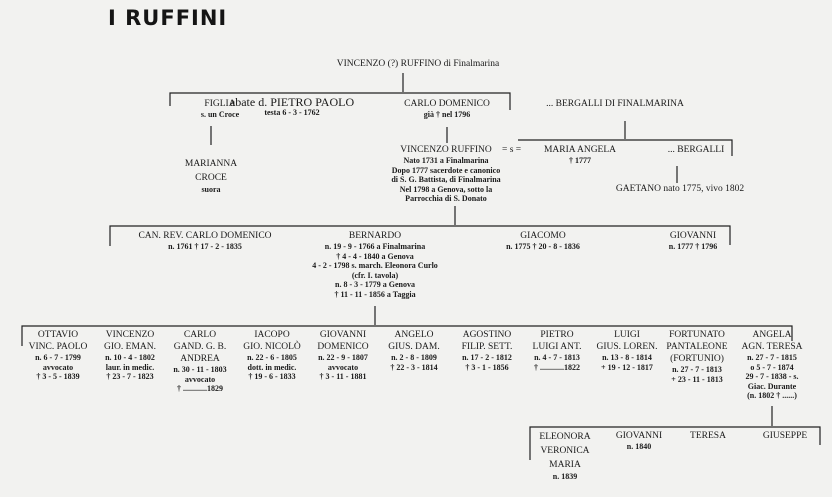 This screenshot has height=497, width=832. What do you see at coordinates (565, 476) in the screenshot?
I see `person-detail: n. 1839` at bounding box center [565, 476].